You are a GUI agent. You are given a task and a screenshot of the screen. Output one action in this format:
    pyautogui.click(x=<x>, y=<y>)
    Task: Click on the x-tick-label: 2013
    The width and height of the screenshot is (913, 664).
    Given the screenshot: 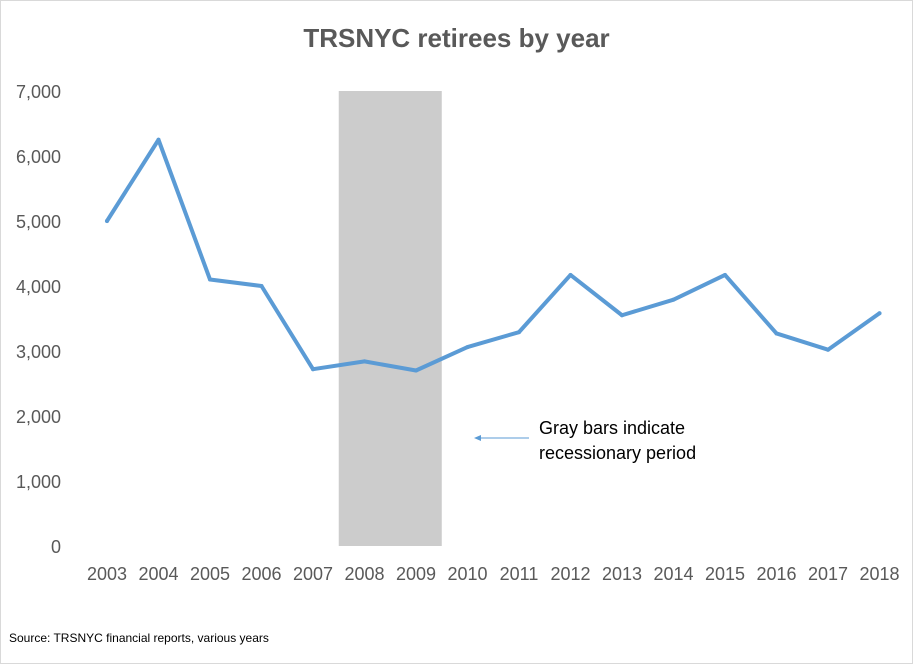 What is the action you would take?
    pyautogui.click(x=622, y=574)
    